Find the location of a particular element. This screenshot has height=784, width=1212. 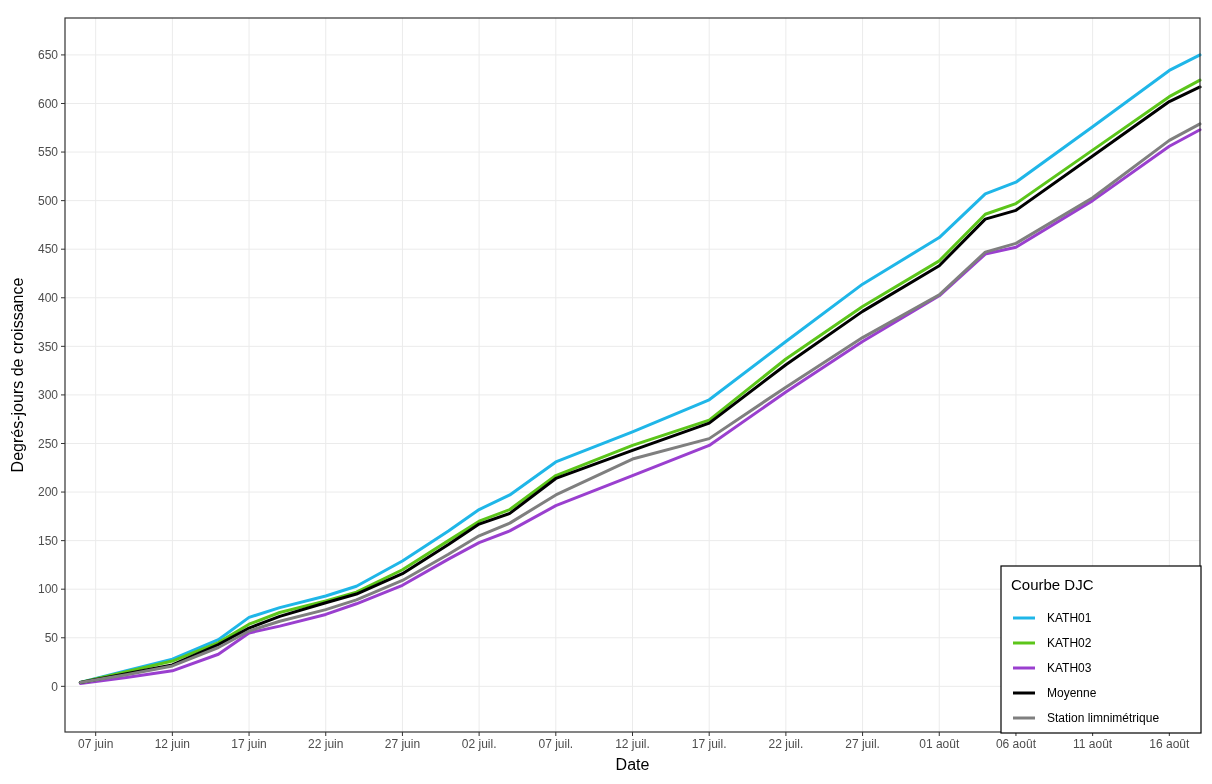

y-tick-label: 600 is located at coordinates (48, 103).